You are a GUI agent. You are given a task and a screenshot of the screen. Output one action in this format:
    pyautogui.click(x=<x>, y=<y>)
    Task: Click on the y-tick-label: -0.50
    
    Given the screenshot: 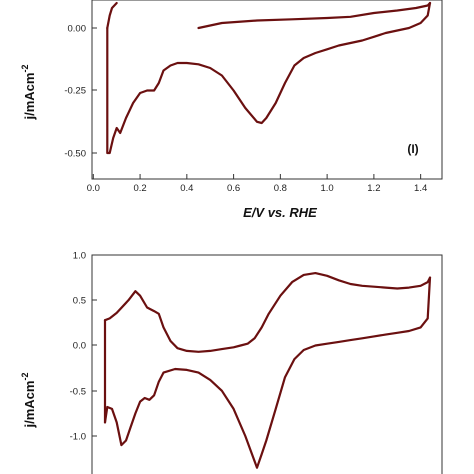 What is the action you would take?
    pyautogui.click(x=75, y=154)
    